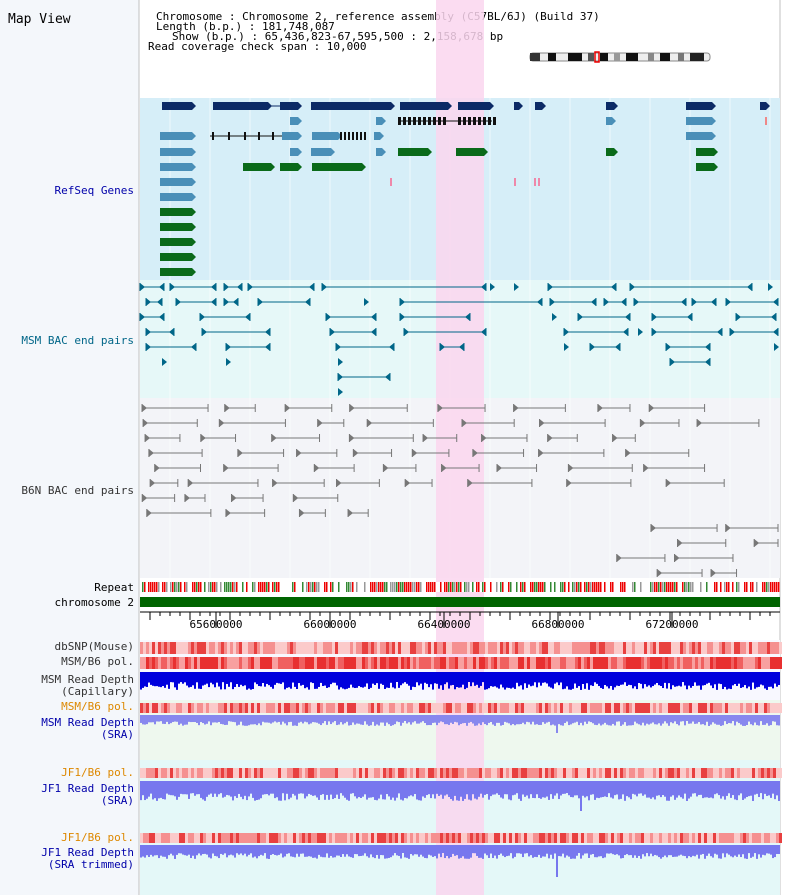  Describe the element at coordinates (460, 447) in the screenshot. I see `highlight-region` at that location.